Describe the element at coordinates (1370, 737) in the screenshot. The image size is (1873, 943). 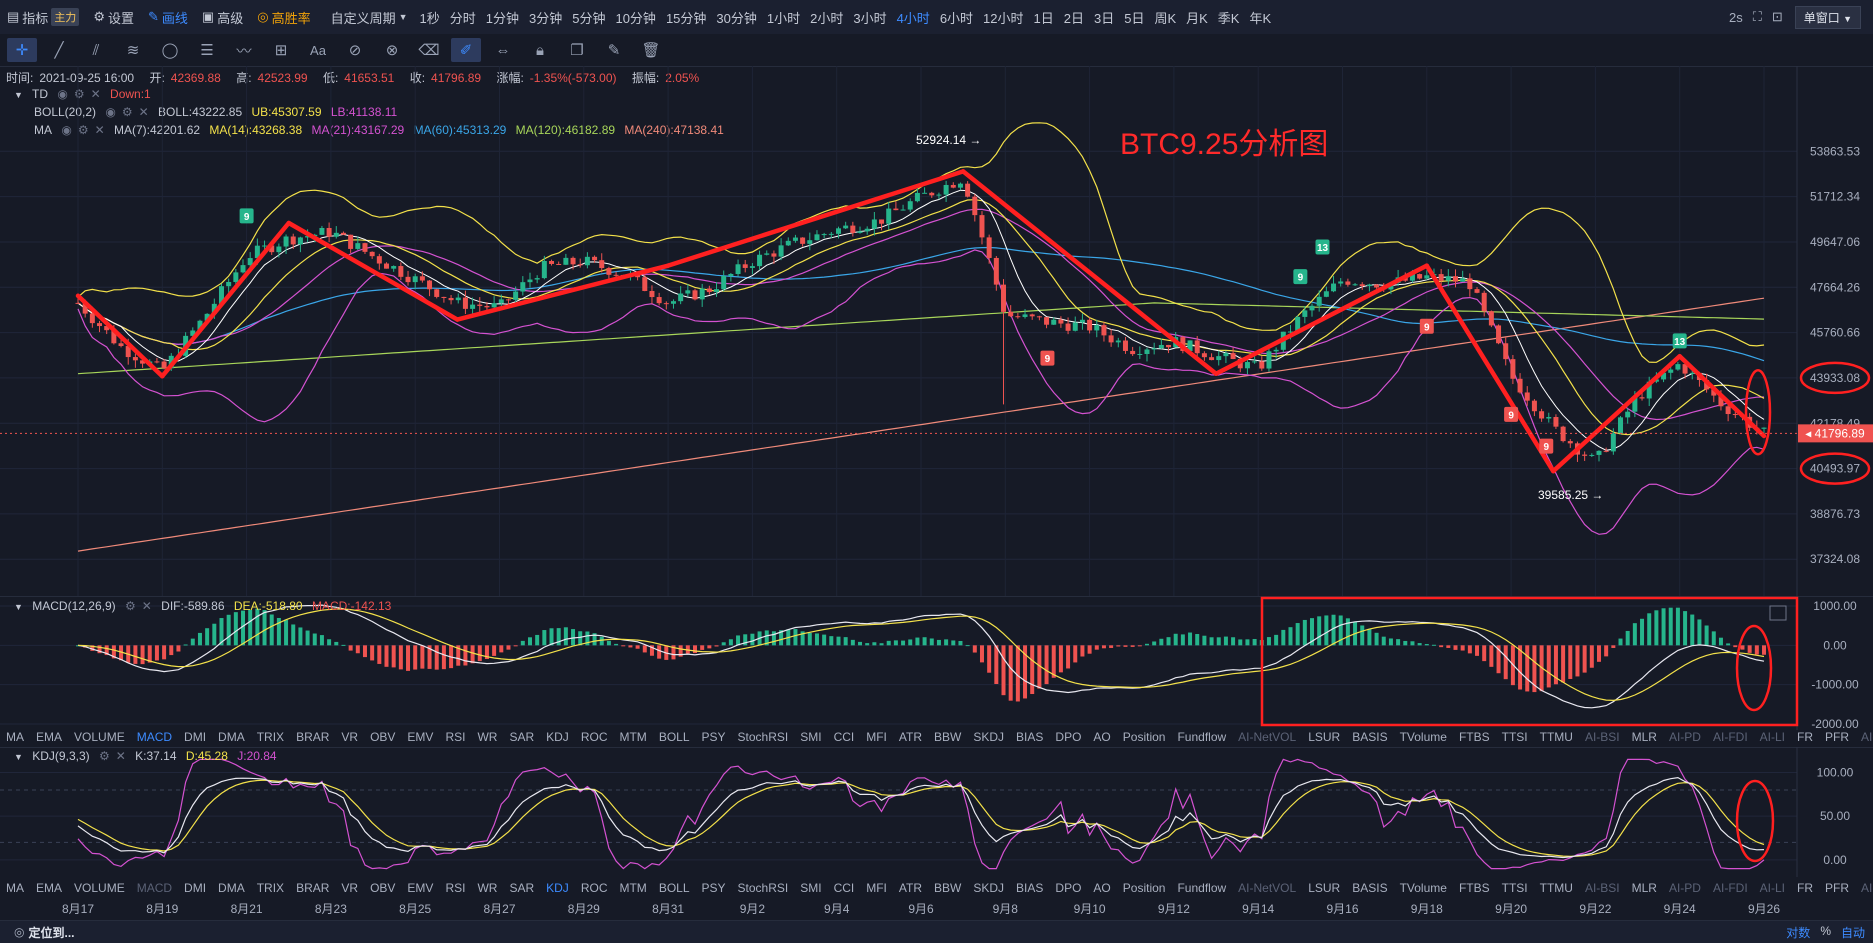
I see `indicator-tab: BASIS` at that location.